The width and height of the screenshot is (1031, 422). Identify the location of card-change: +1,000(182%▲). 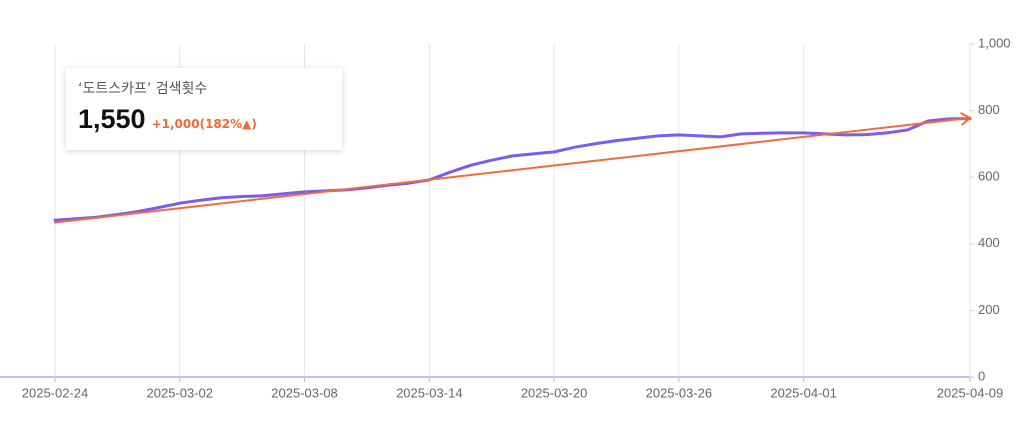
(204, 124).